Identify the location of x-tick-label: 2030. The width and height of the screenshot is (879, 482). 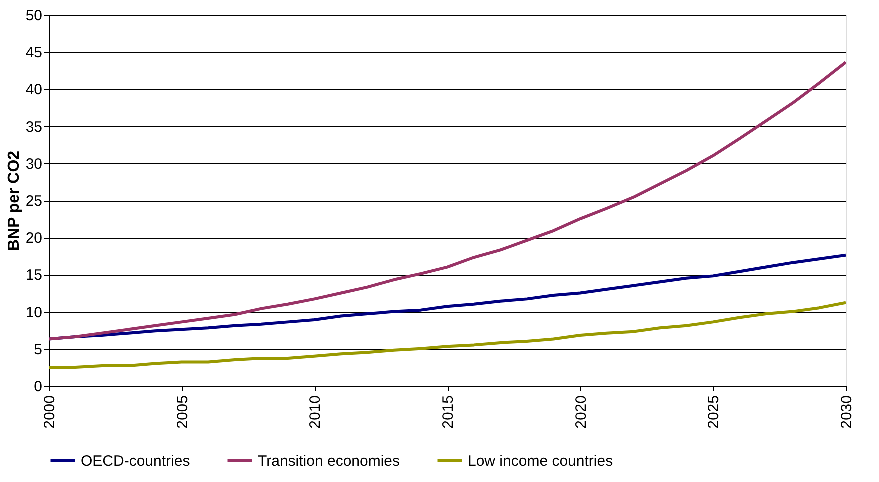
(847, 412).